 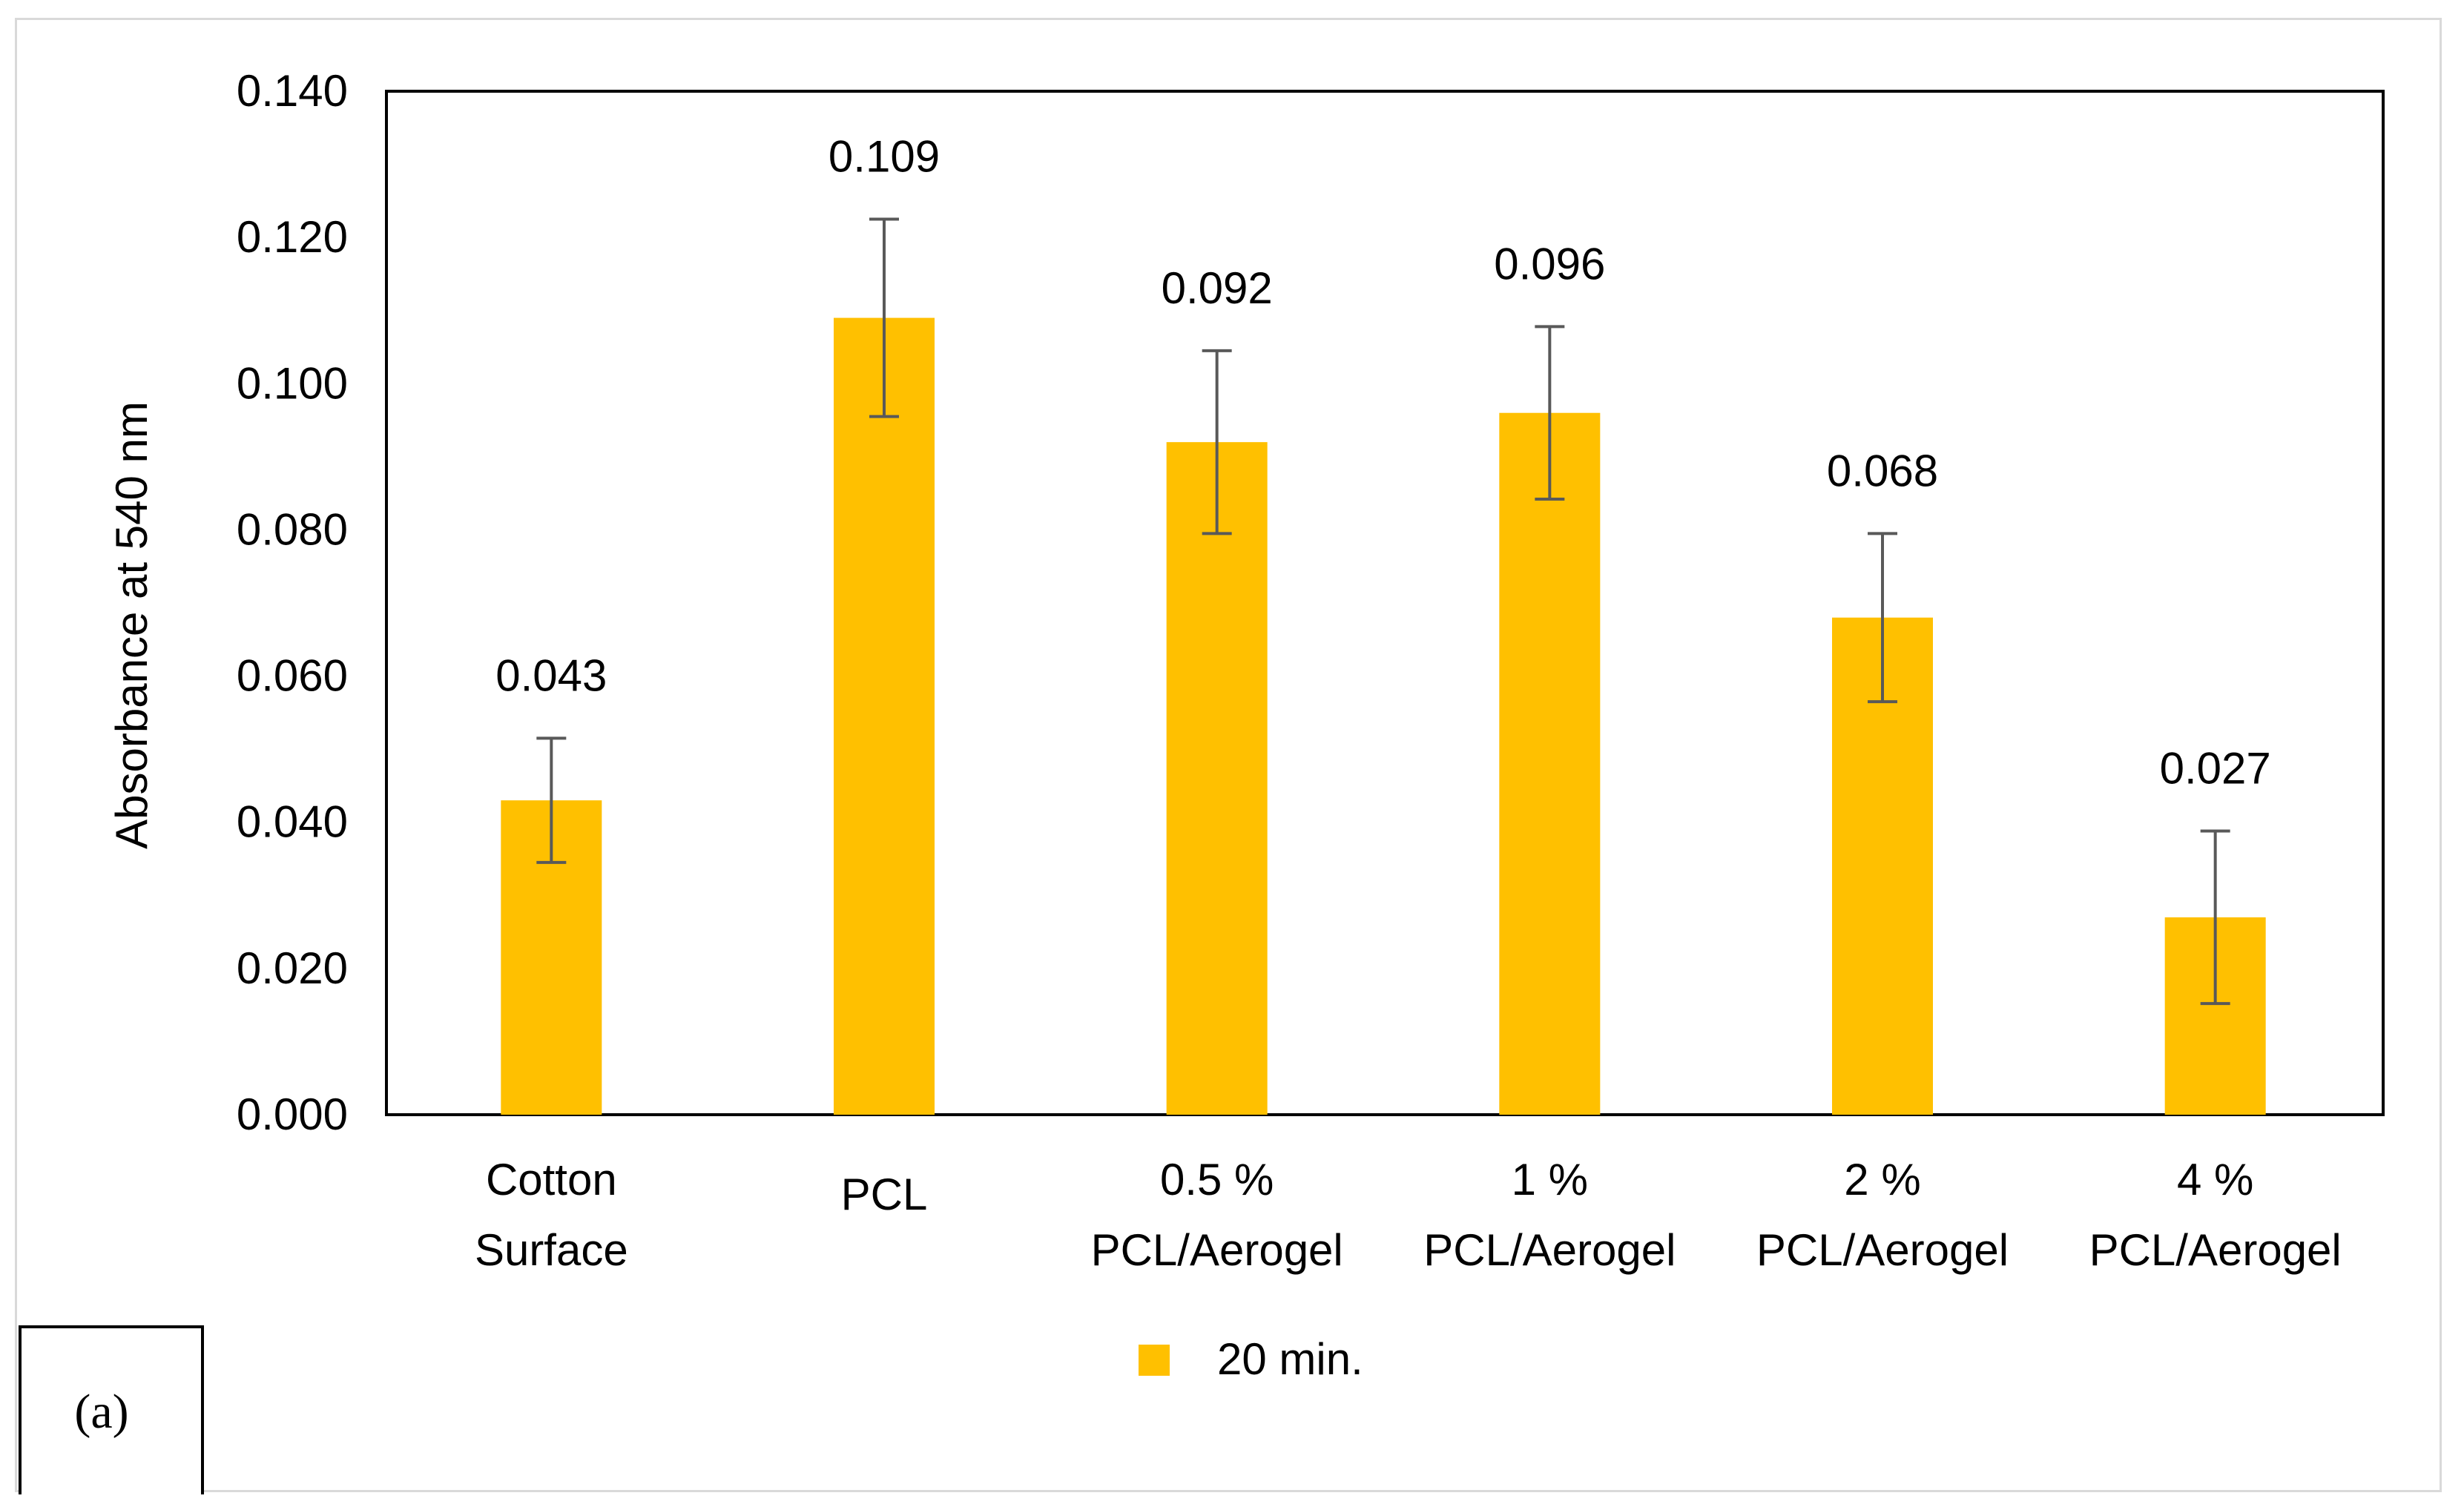 What do you see at coordinates (1882, 1179) in the screenshot?
I see `x-category-label: 2 %` at bounding box center [1882, 1179].